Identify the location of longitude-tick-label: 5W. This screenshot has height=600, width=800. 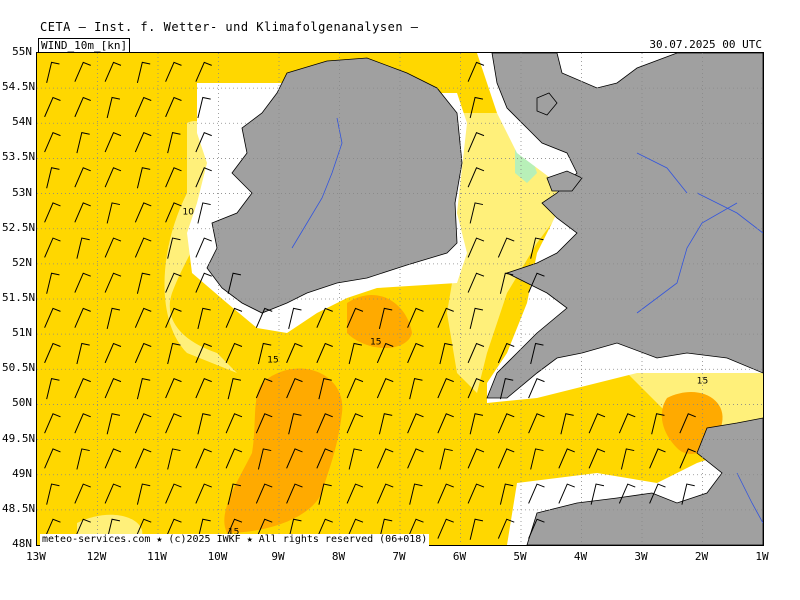
(520, 556).